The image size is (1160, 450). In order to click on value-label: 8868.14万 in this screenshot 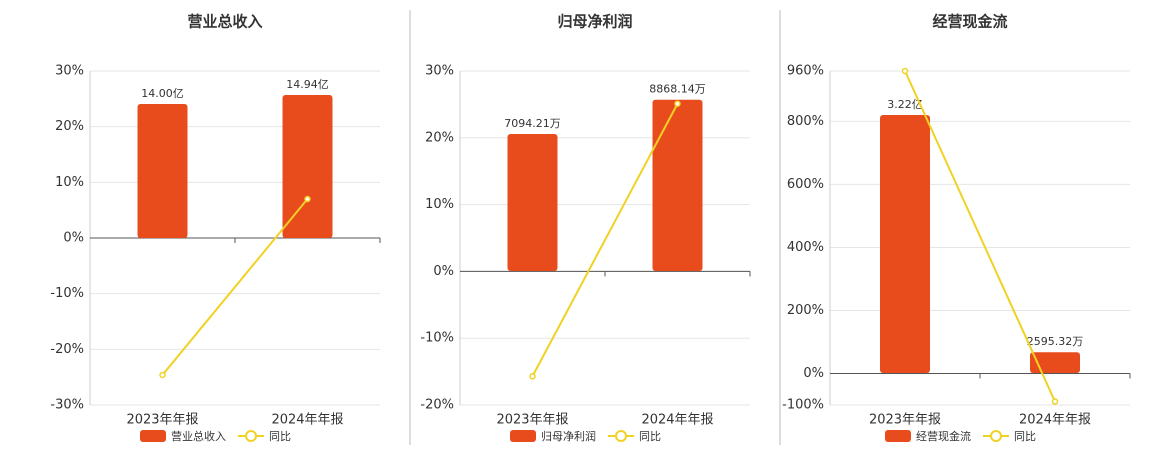, I will do `click(677, 89)`.